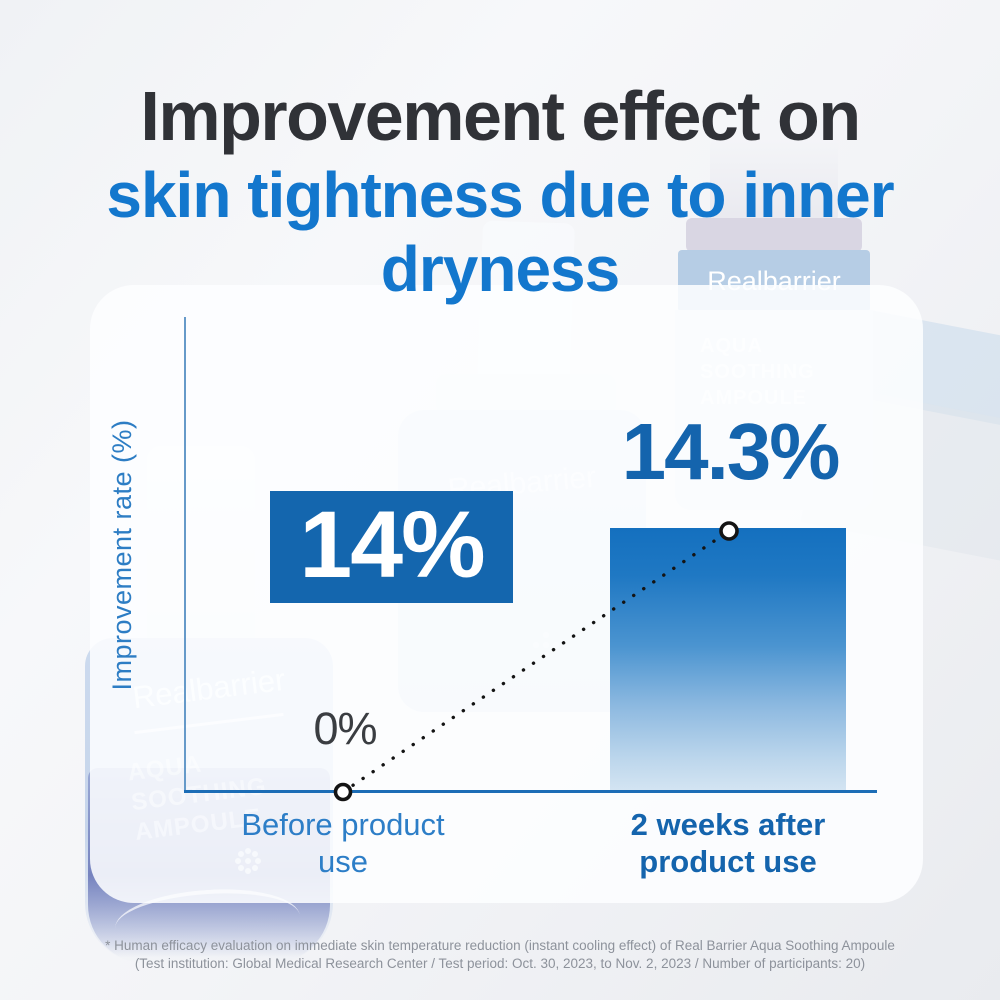 The height and width of the screenshot is (1000, 1000). What do you see at coordinates (774, 180) in the screenshot?
I see `bottle-cap` at bounding box center [774, 180].